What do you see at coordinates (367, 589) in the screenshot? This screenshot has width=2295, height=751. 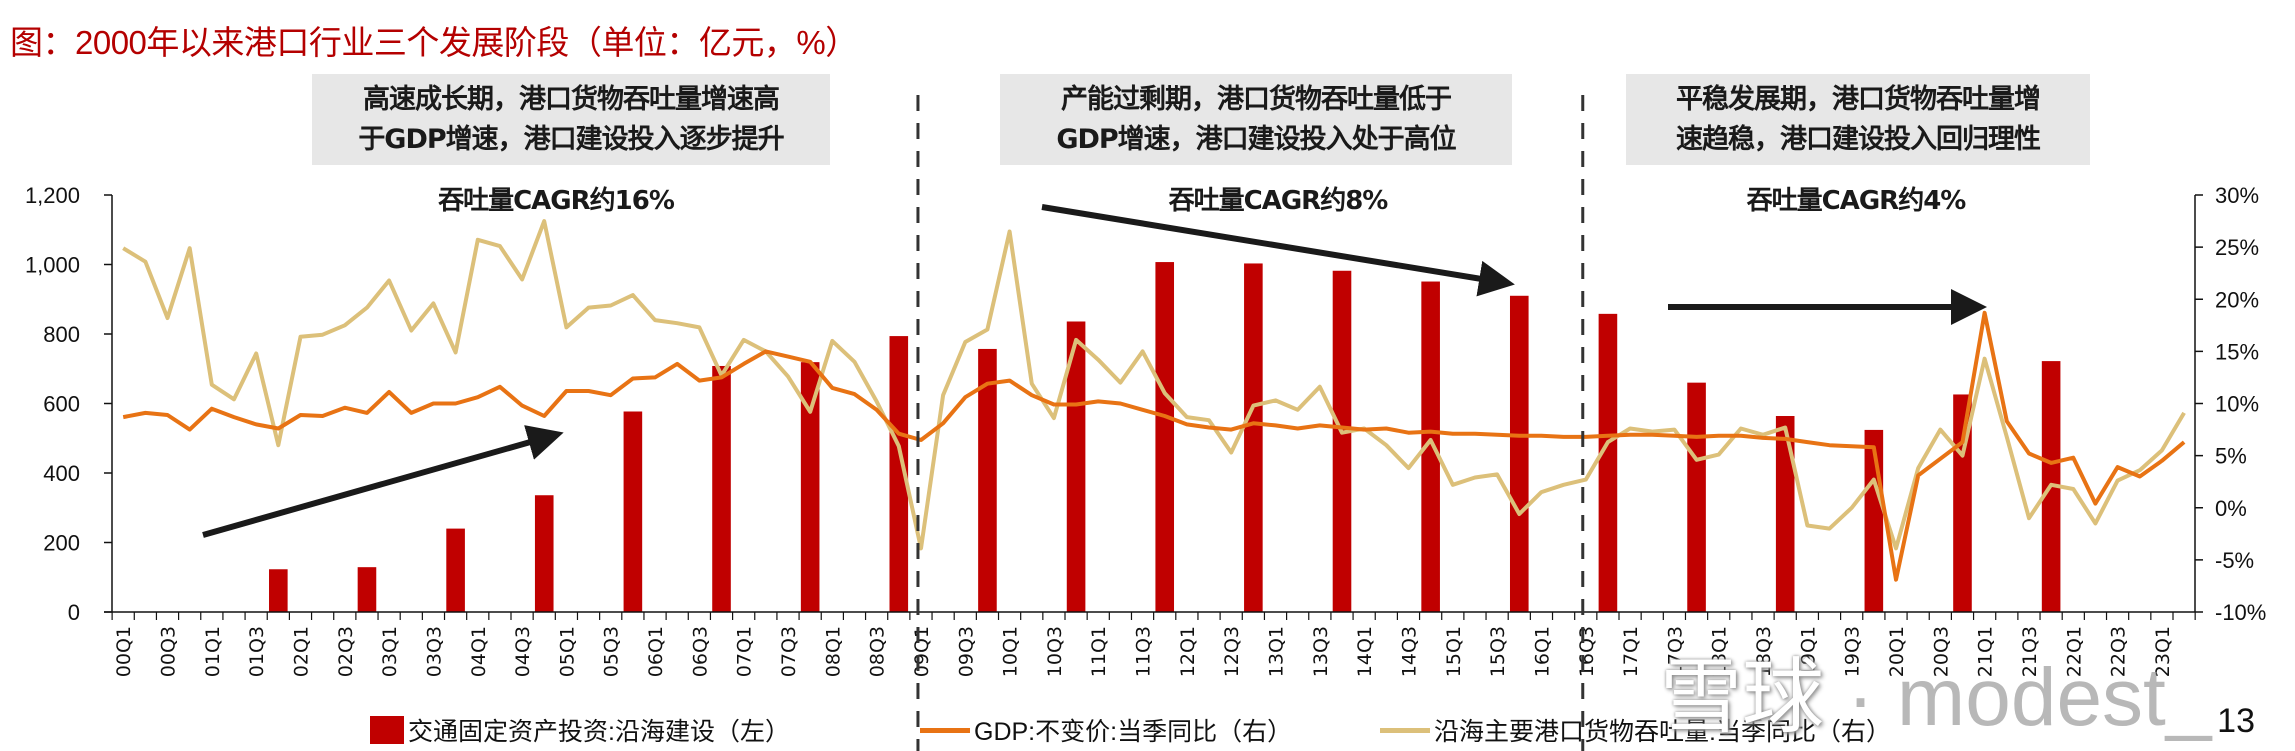 I see `bar-02Q4` at bounding box center [367, 589].